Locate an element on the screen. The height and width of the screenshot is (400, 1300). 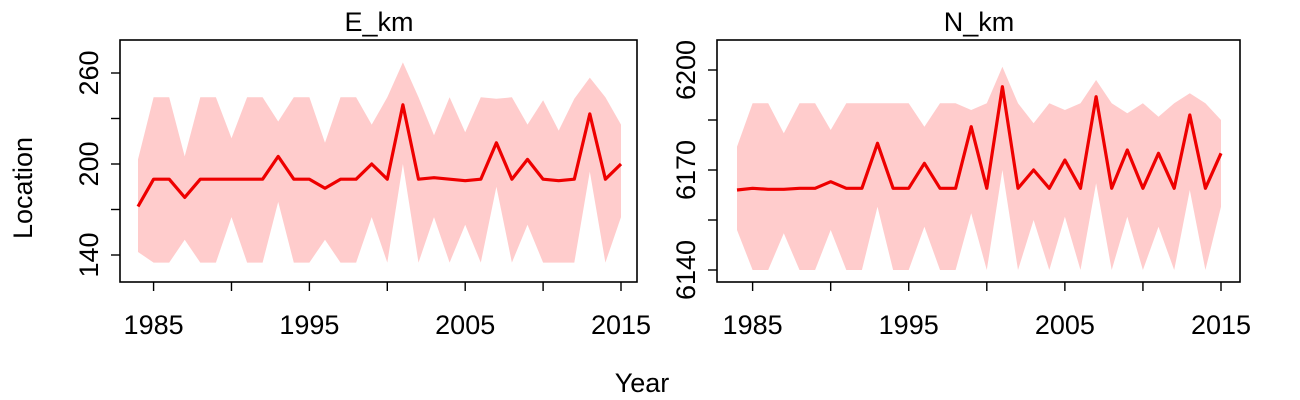
e-panel-title: E_km is located at coordinates (378, 22).